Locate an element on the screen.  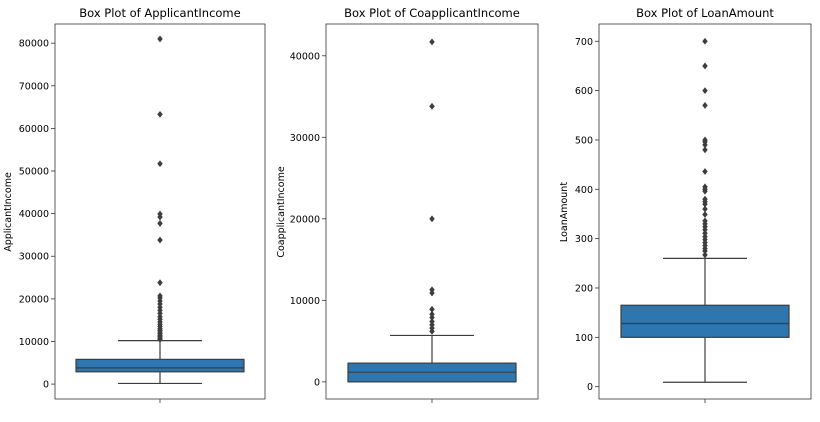
y-axis-label: LoanAmount is located at coordinates (564, 212).